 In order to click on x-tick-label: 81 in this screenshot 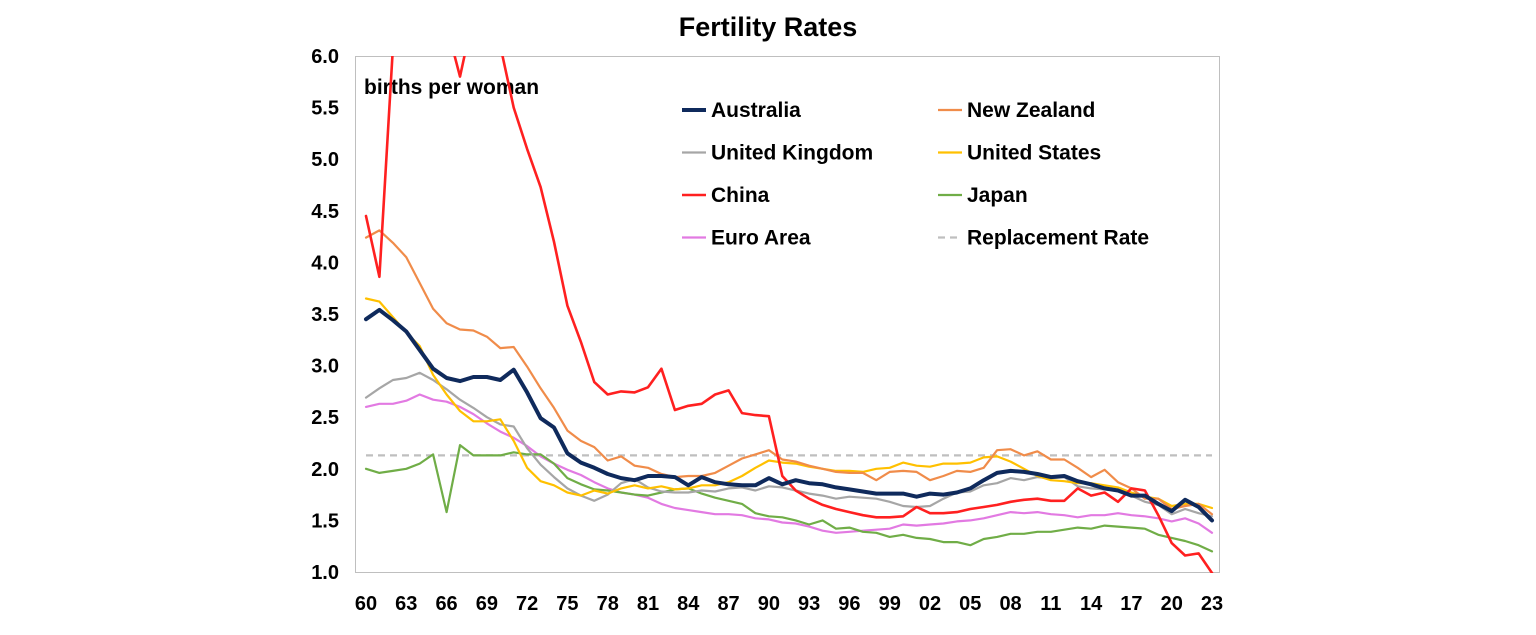, I will do `click(648, 604)`.